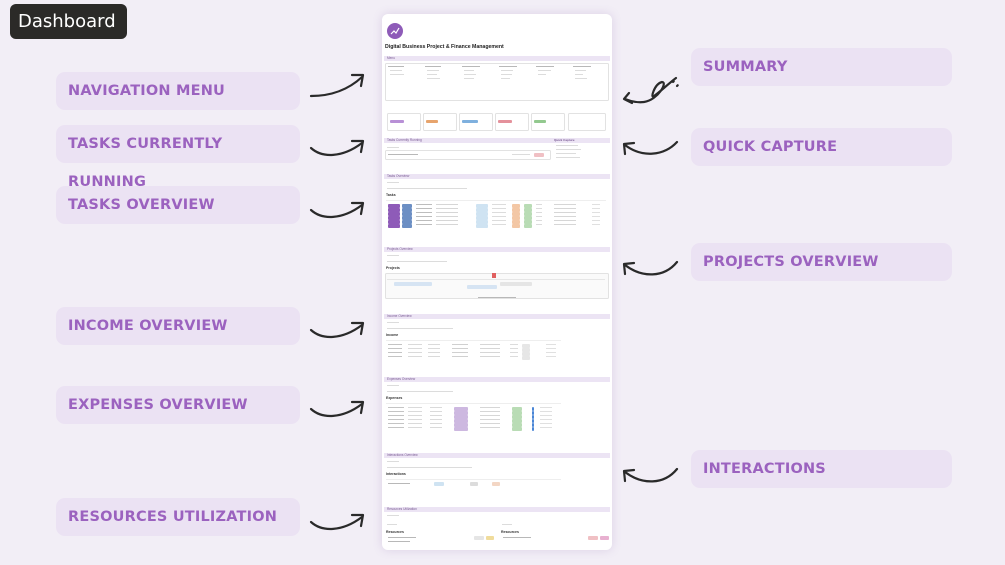 The width and height of the screenshot is (1005, 565). I want to click on section-income-overview: Income Overview, so click(497, 316).